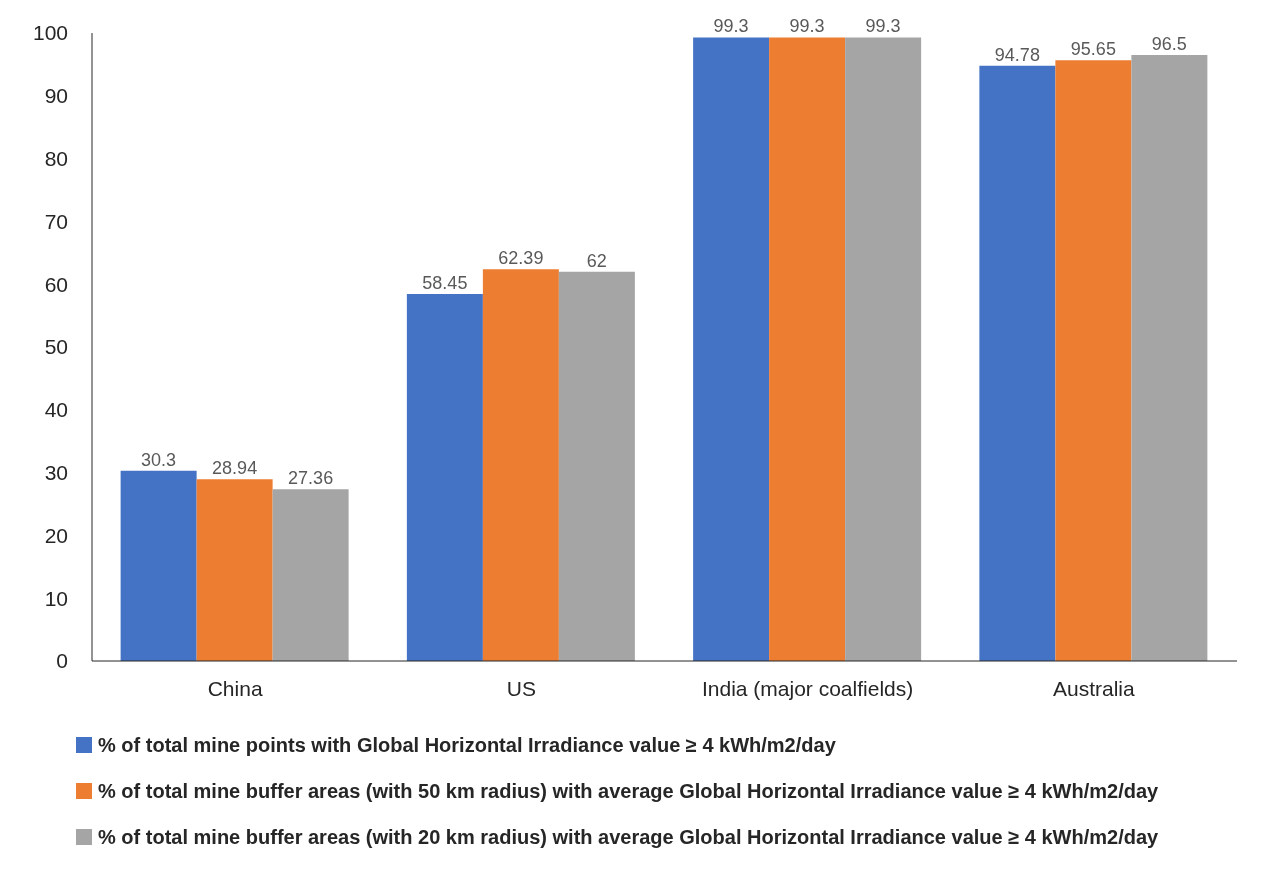 This screenshot has width=1265, height=877. What do you see at coordinates (56, 598) in the screenshot?
I see `y-tick-label: 10` at bounding box center [56, 598].